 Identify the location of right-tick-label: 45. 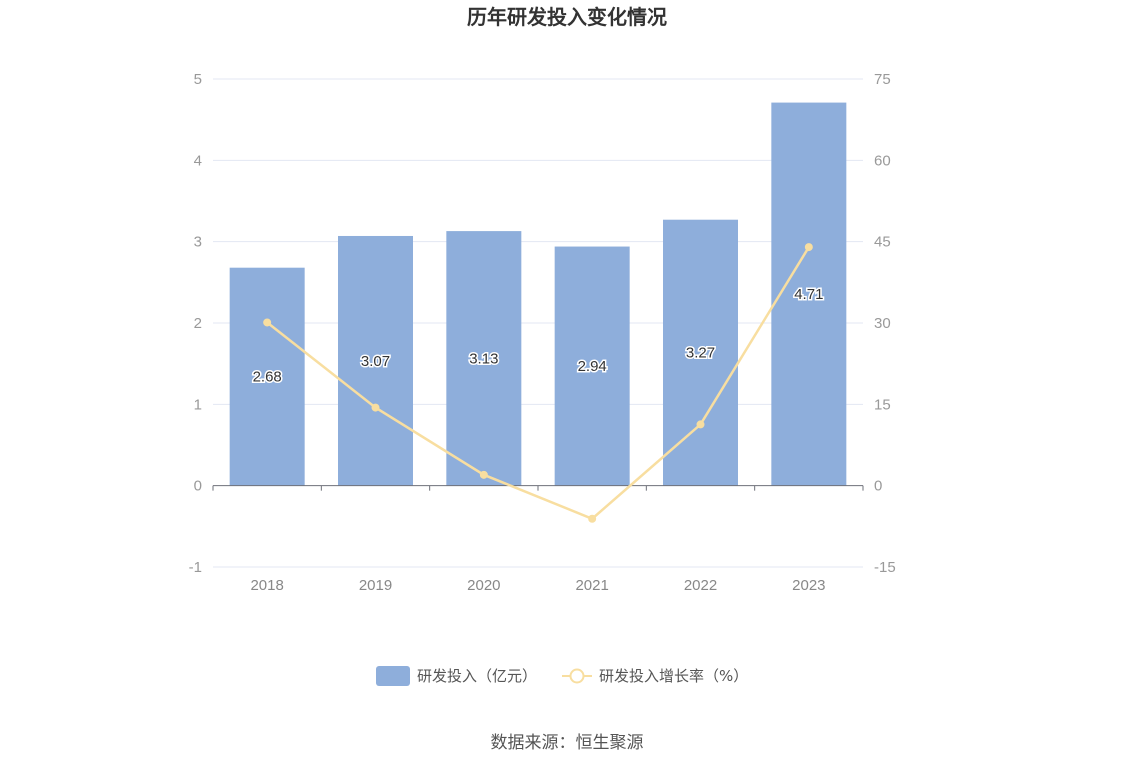
(882, 242).